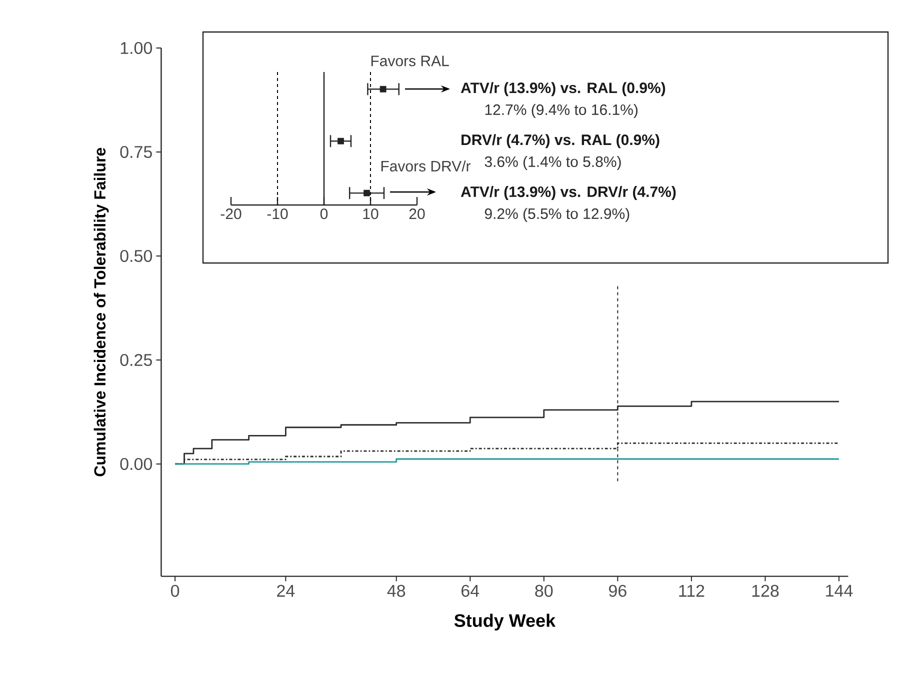 The image size is (909, 683). What do you see at coordinates (370, 214) in the screenshot?
I see `x-tick-label: 10` at bounding box center [370, 214].